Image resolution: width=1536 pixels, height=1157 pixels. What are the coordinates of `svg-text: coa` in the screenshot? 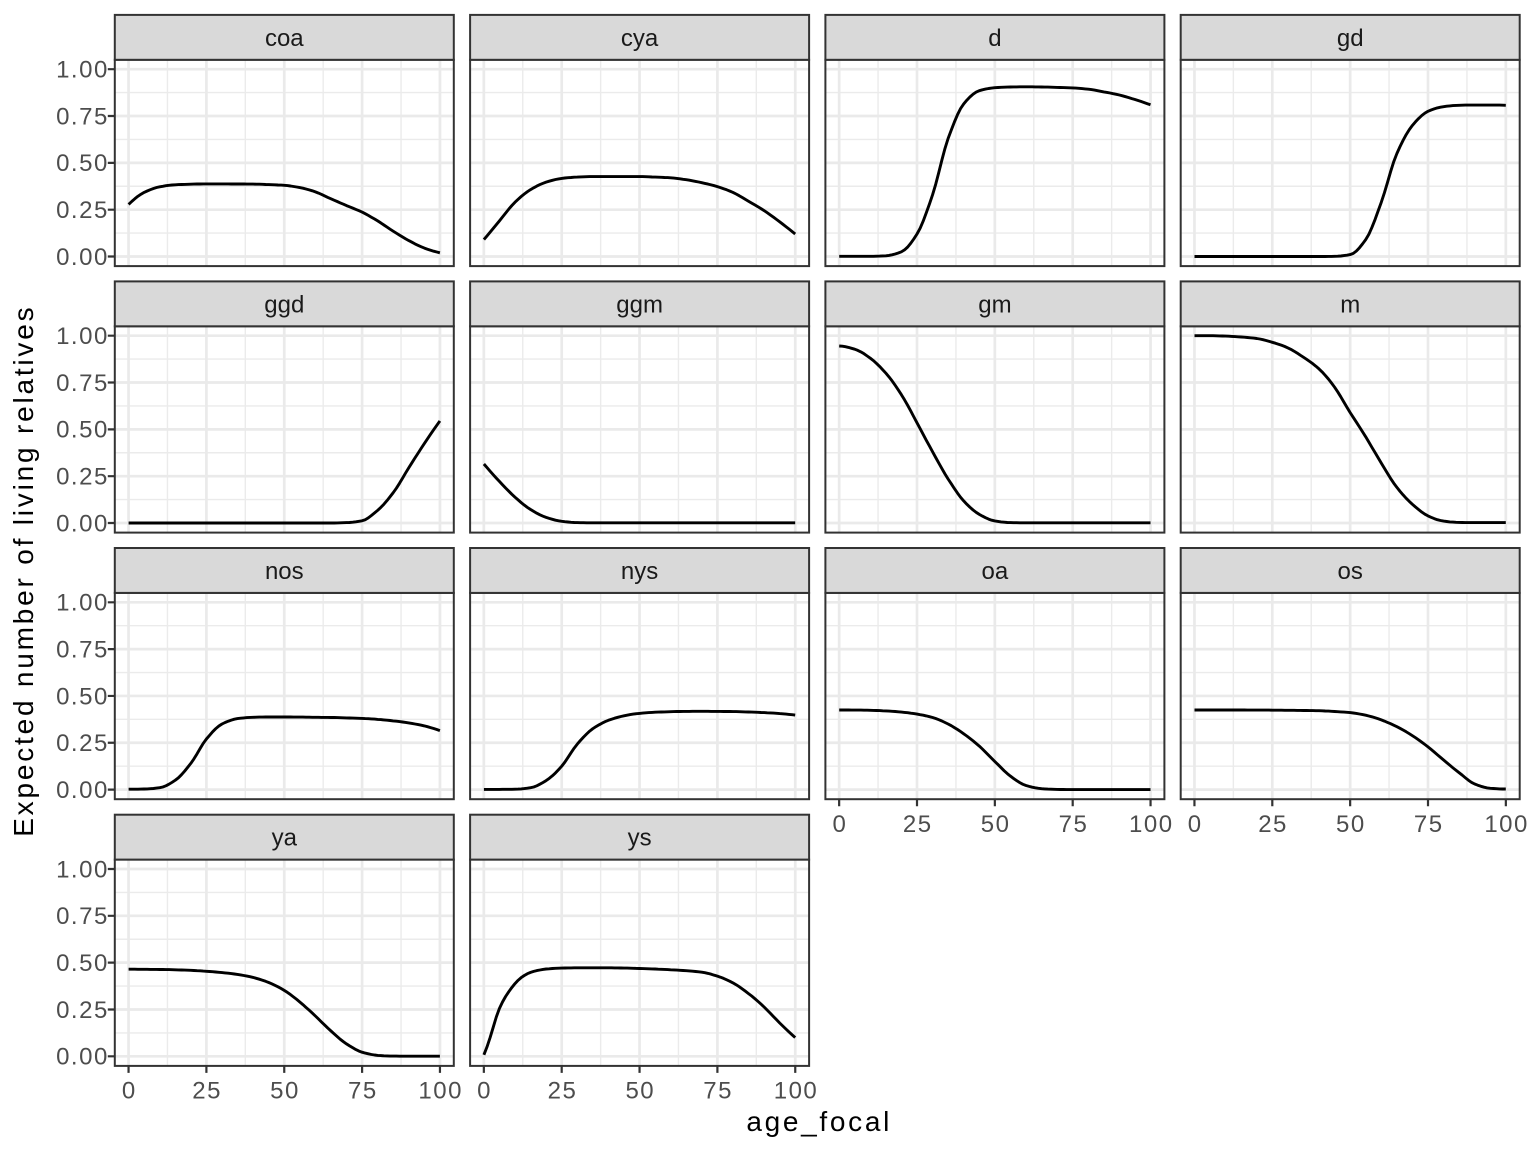 It's located at (284, 38).